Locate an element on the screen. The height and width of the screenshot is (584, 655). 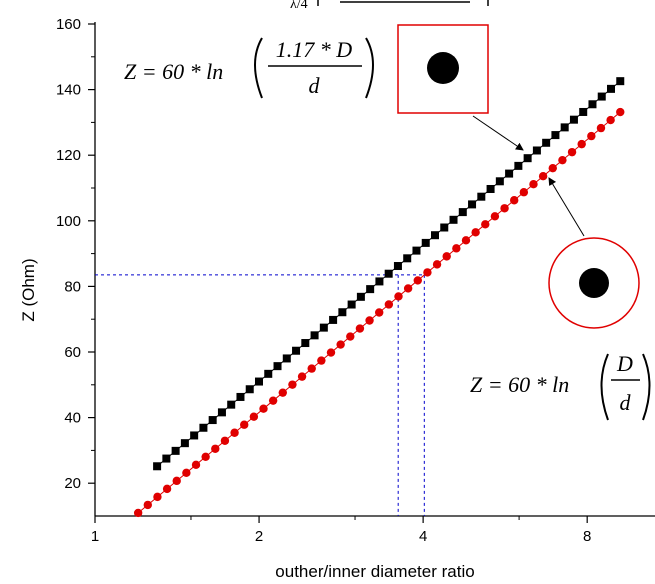
top-caption-bracket is located at coordinates (403, 3).